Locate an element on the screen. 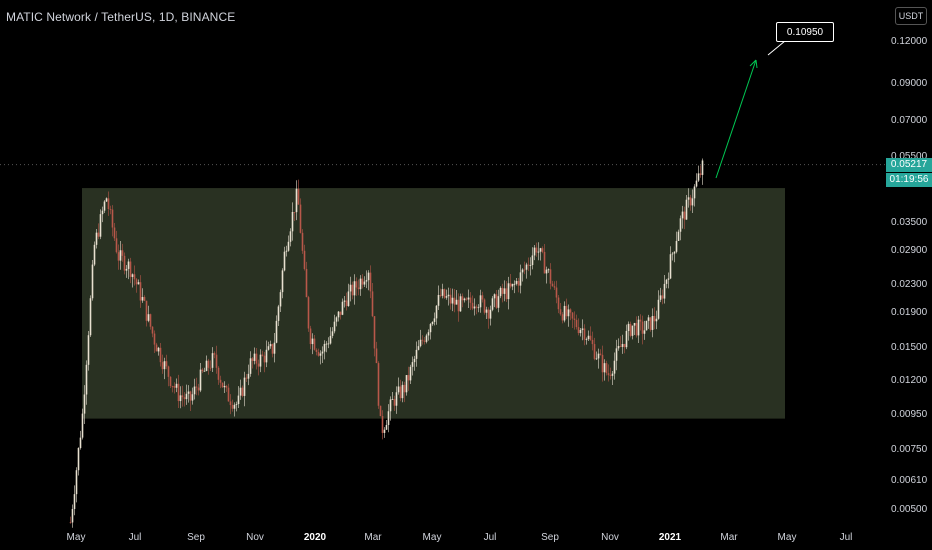 The image size is (932, 550). target-arrow is located at coordinates (736, 119).